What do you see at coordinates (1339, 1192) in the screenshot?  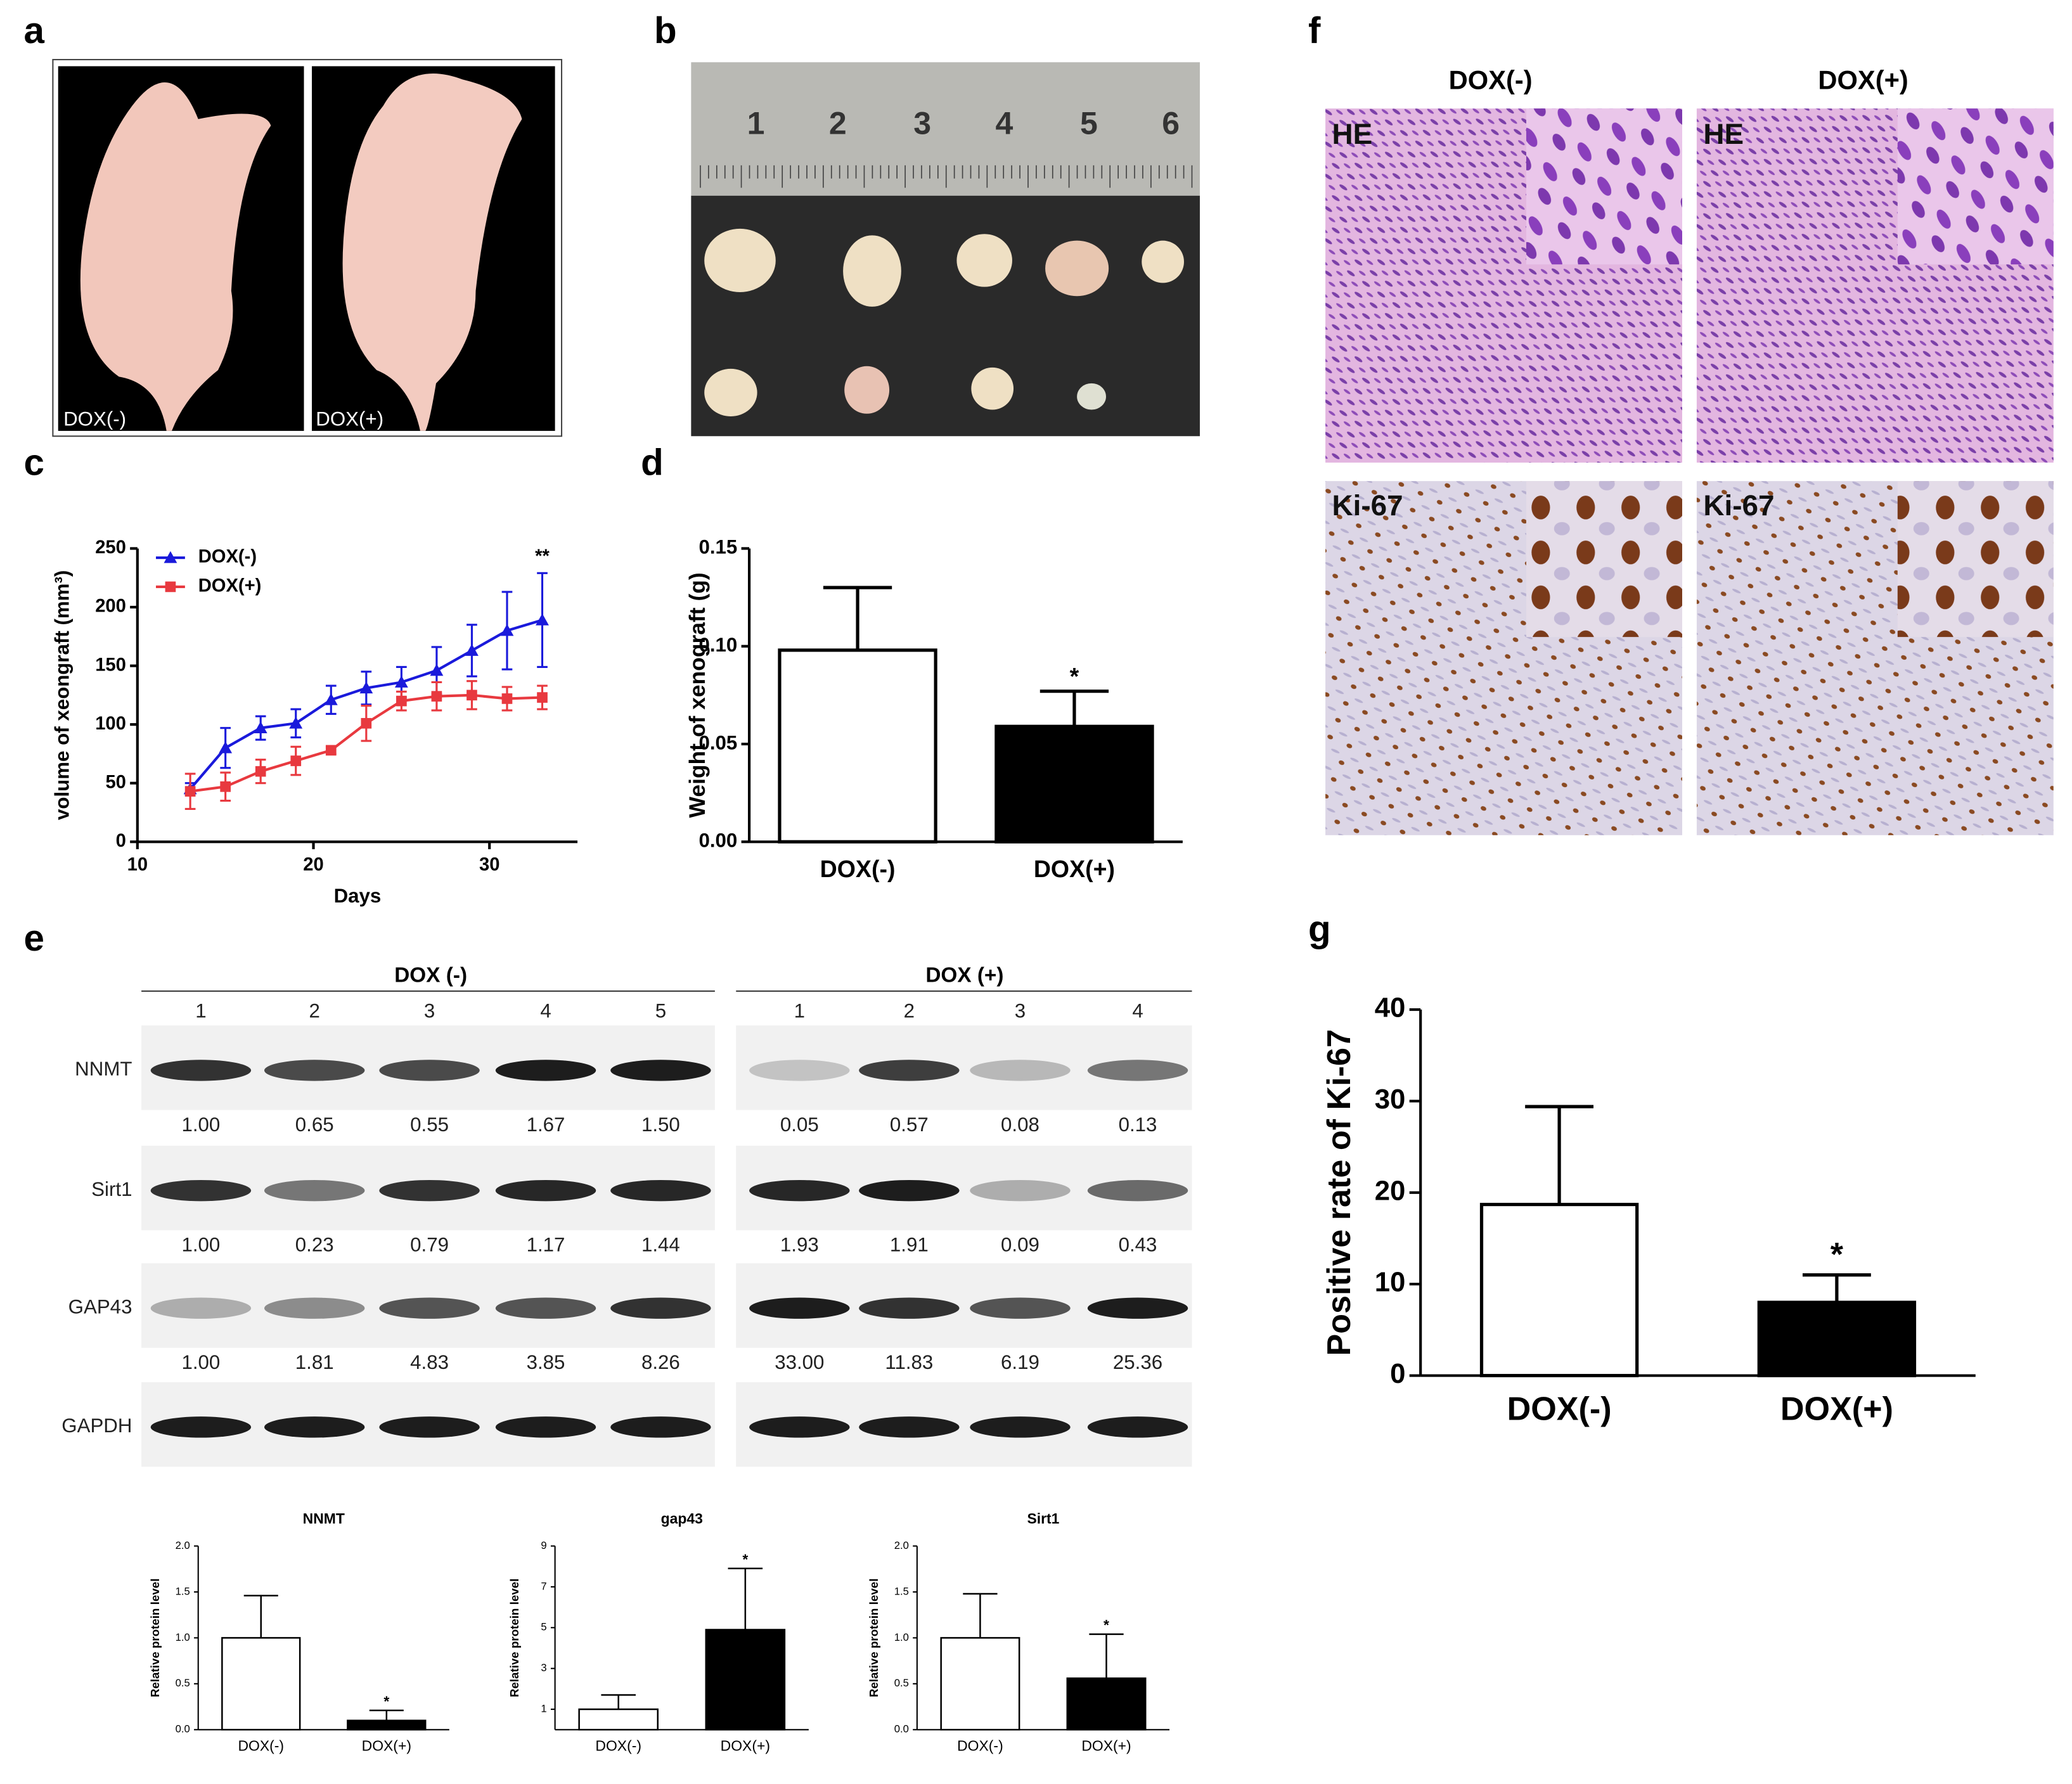 I see `y-axis-label: Positive rate of Ki-67` at bounding box center [1339, 1192].